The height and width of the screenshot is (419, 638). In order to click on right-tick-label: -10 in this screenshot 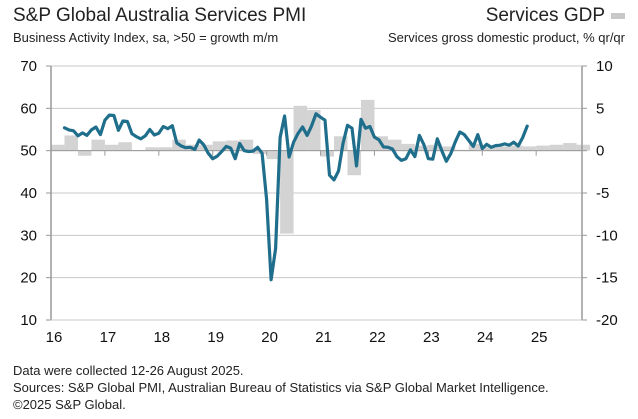, I will do `click(607, 235)`.